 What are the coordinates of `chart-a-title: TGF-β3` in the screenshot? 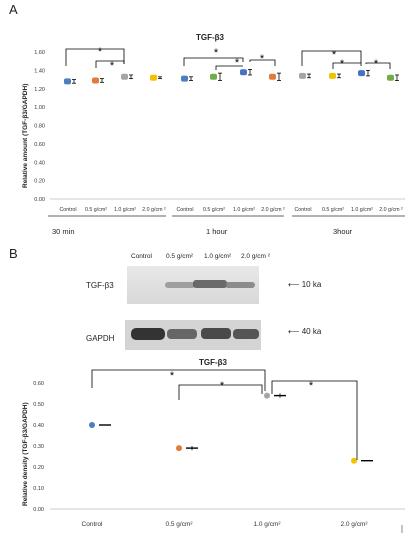 It's located at (210, 37).